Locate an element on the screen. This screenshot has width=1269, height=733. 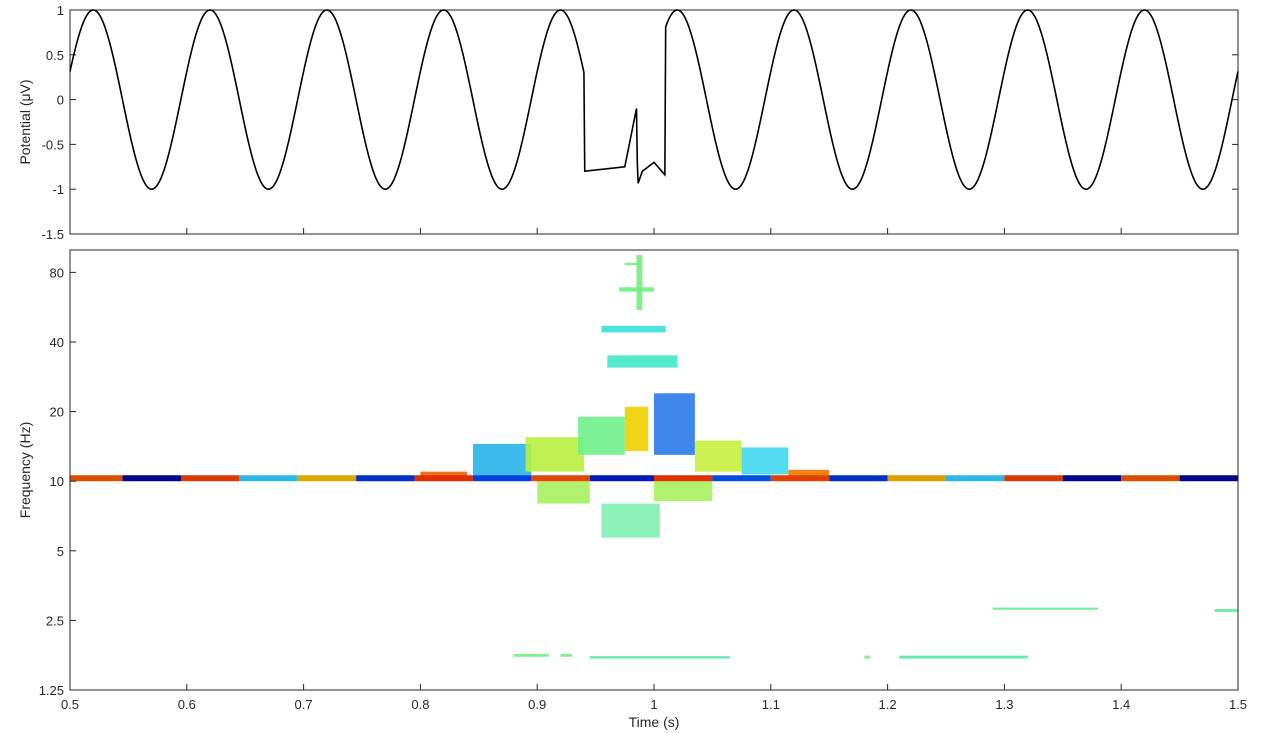
spectrogram-x-tick-label: 1.1 is located at coordinates (771, 704).